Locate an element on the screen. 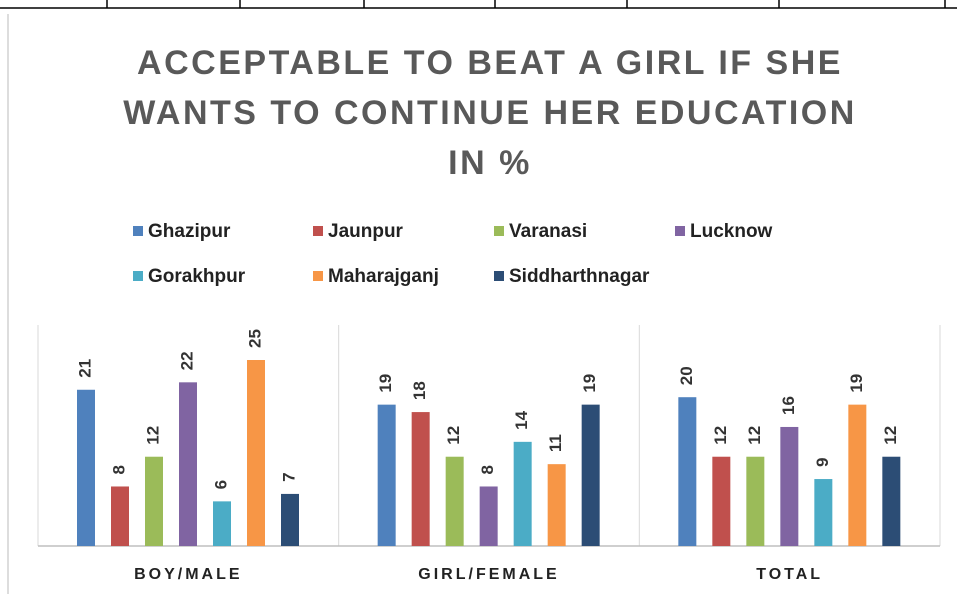  value-label: 11 is located at coordinates (555, 443).